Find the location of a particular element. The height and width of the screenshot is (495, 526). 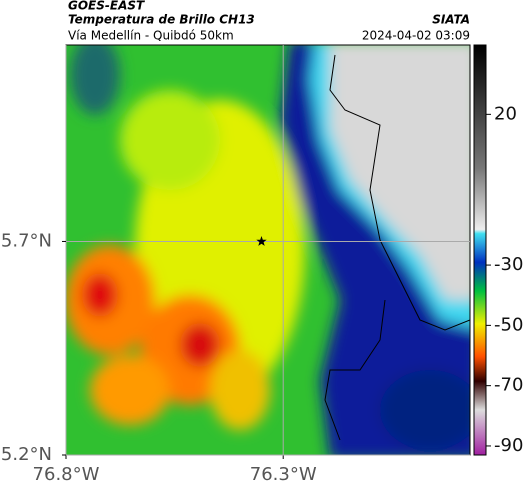

x-tick-label: 76.8°W is located at coordinates (66, 474).